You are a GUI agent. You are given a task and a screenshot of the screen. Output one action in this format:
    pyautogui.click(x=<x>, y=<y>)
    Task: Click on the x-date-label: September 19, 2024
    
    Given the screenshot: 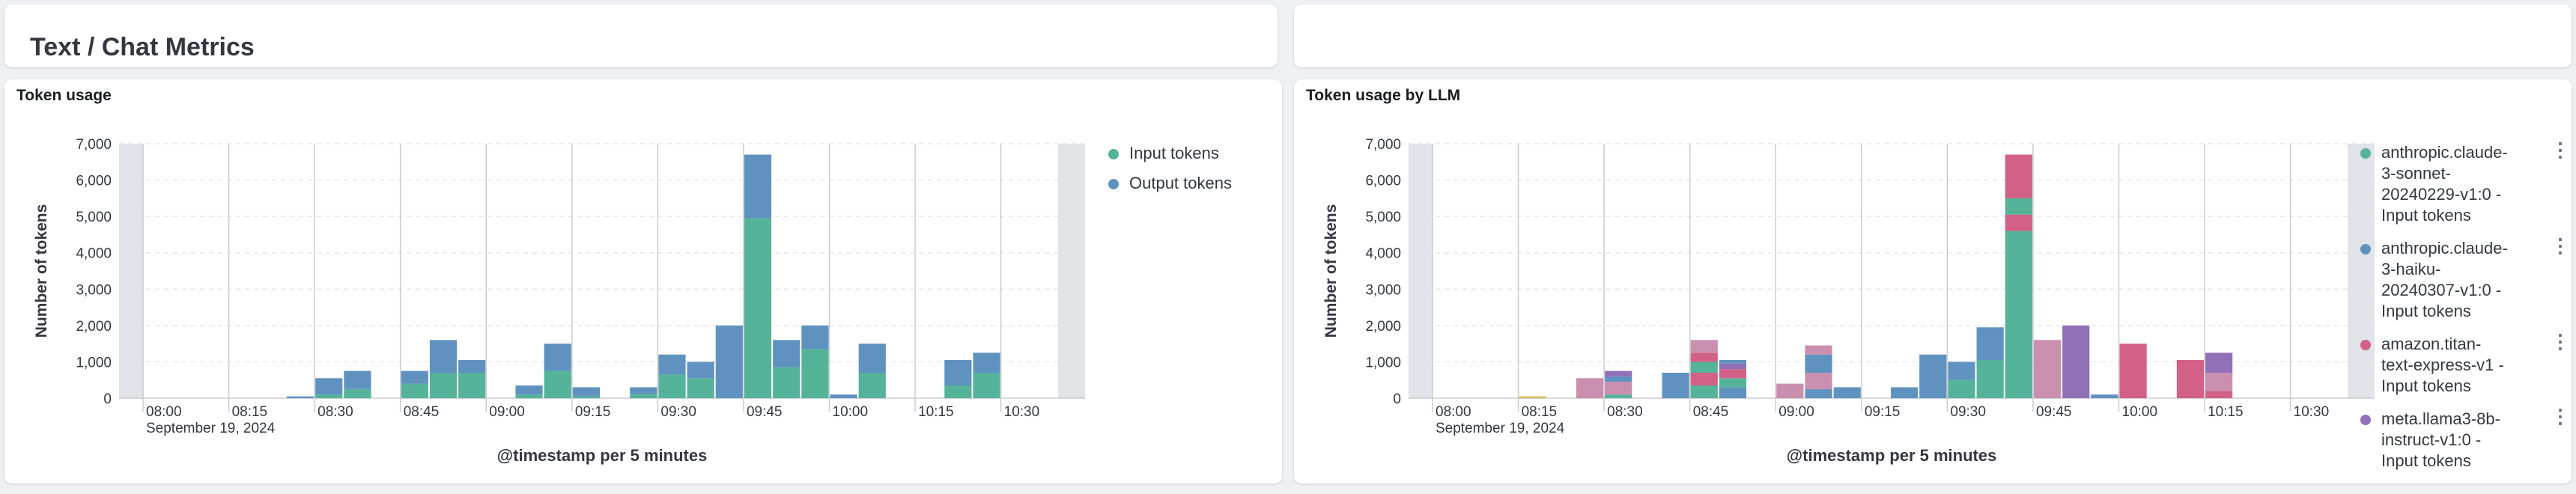 What is the action you would take?
    pyautogui.click(x=211, y=429)
    